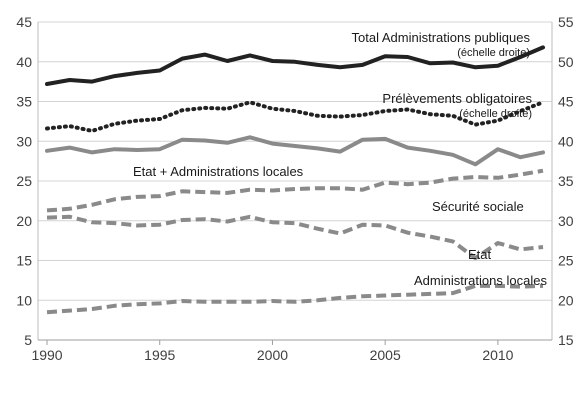 The image size is (588, 399). Describe the element at coordinates (46, 355) in the screenshot. I see `x-tick-label: 1990` at that location.